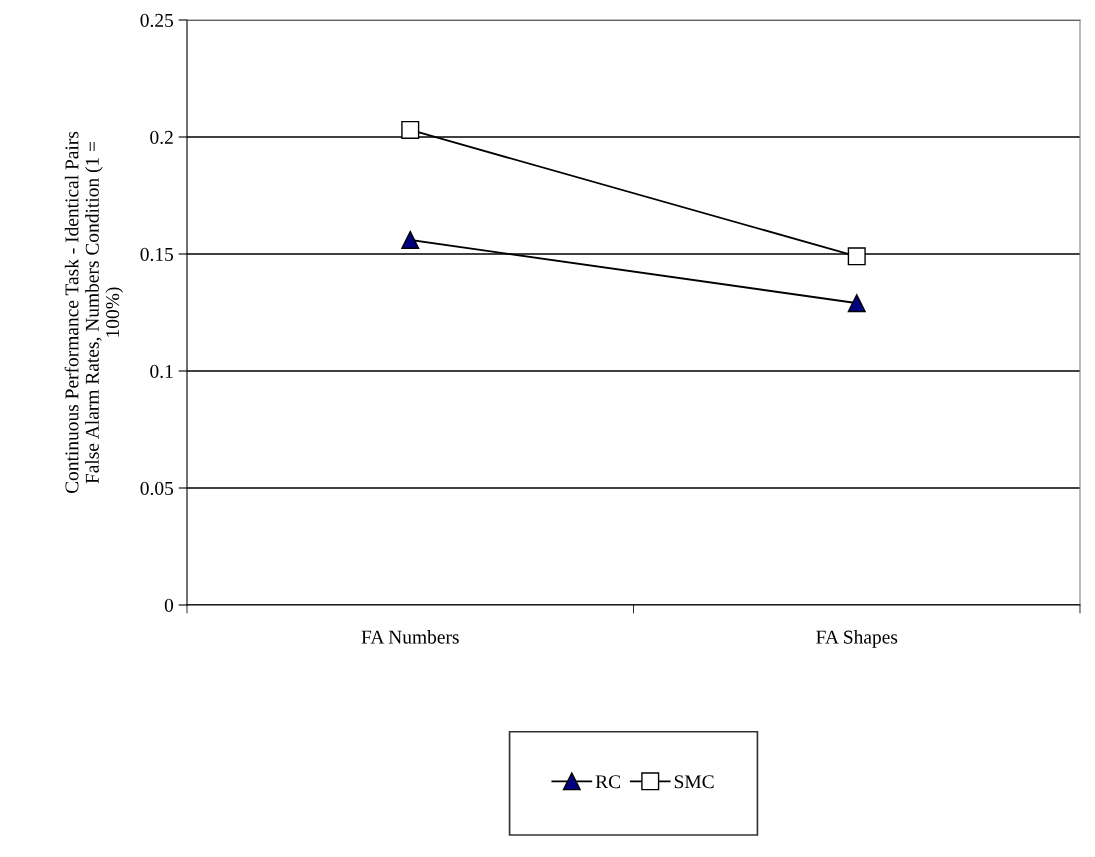  Describe the element at coordinates (607, 782) in the screenshot. I see `legend-label: RC` at that location.